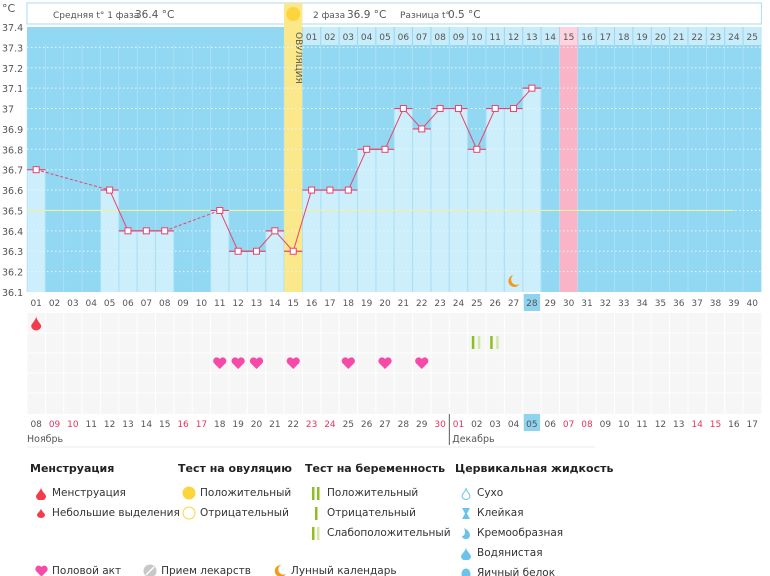 Image resolution: width=770 pixels, height=576 pixels. Describe the element at coordinates (12, 69) in the screenshot. I see `y-tick-label: 37.2` at that location.